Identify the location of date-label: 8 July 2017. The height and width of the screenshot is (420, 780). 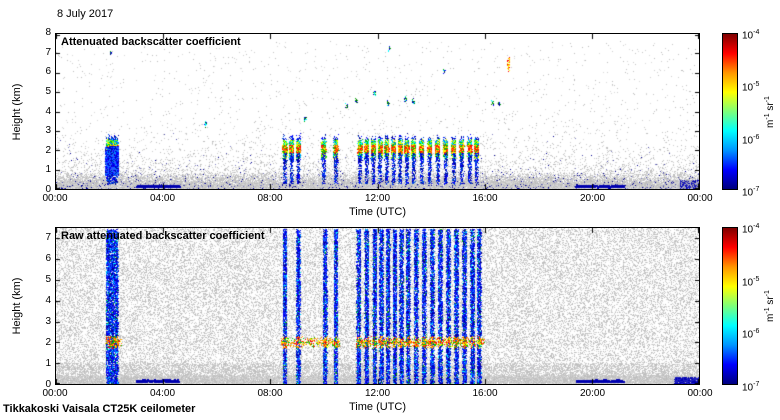
(85, 14).